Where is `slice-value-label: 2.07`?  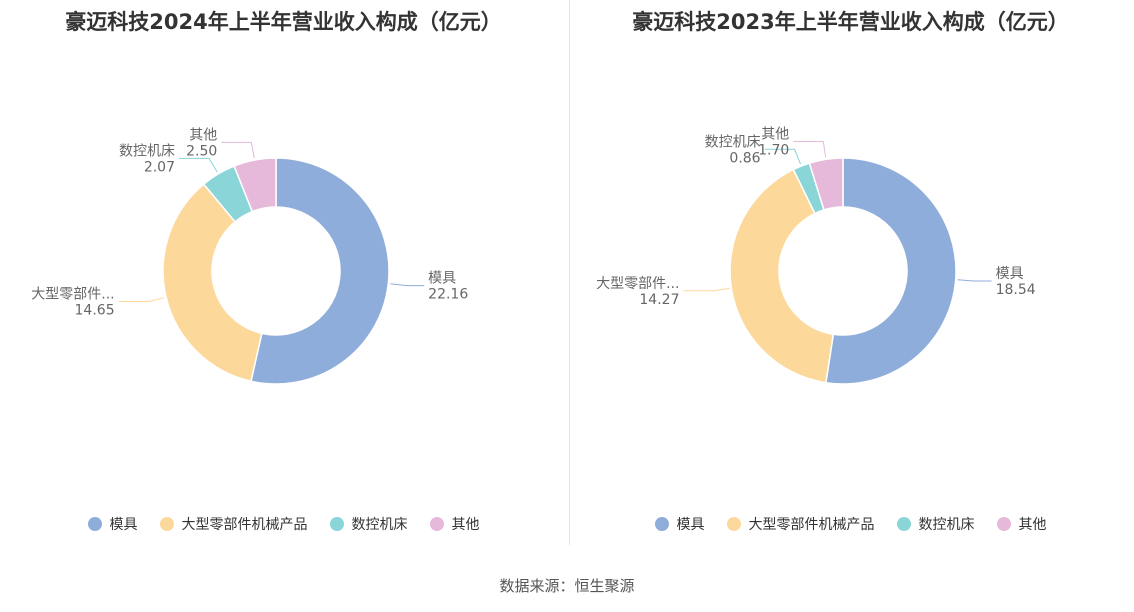 slice-value-label: 2.07 is located at coordinates (159, 167).